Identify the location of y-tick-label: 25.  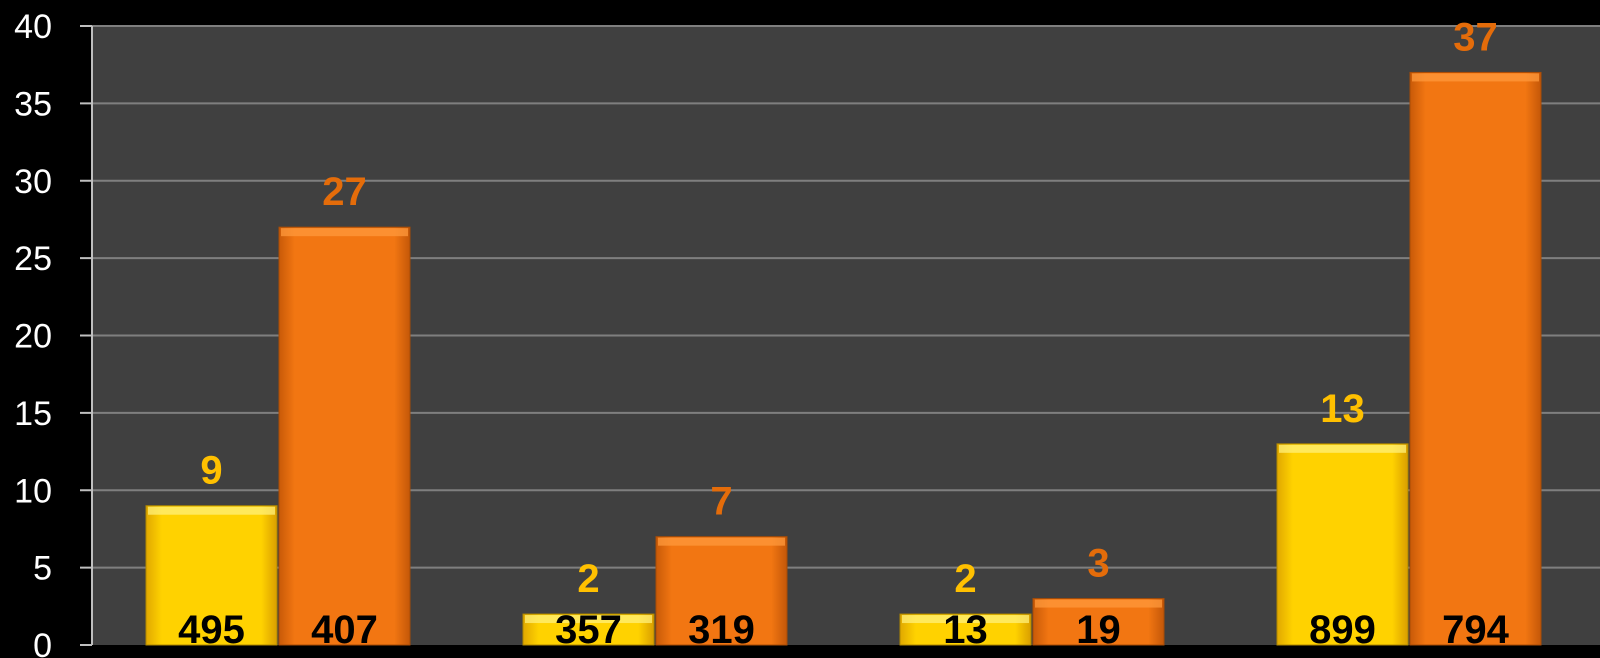
(33, 259).